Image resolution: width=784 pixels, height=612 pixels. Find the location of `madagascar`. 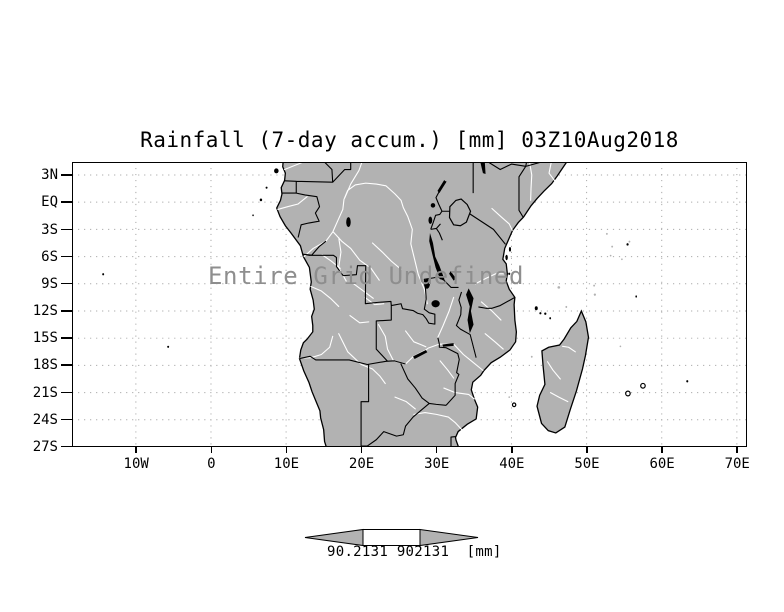

madagascar is located at coordinates (562, 372).